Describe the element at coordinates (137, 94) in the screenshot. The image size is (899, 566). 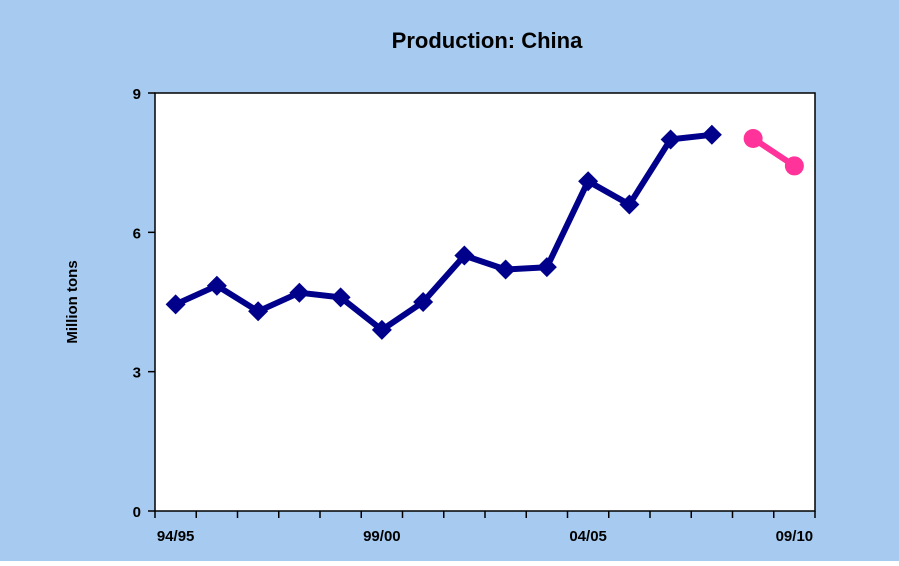
I see `y-tick-label: 9` at that location.